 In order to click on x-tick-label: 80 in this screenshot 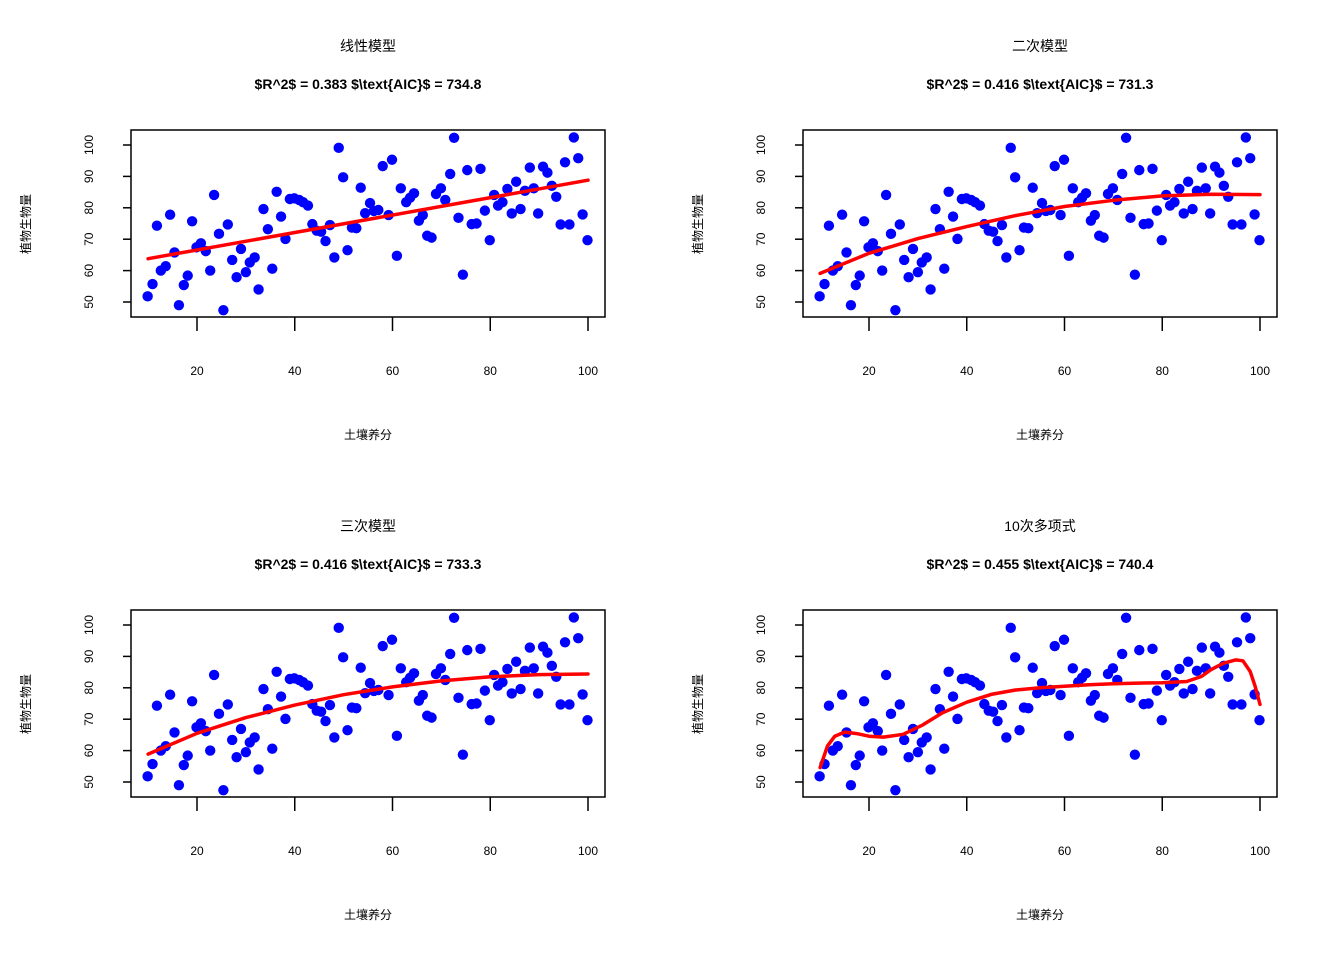, I will do `click(491, 371)`.